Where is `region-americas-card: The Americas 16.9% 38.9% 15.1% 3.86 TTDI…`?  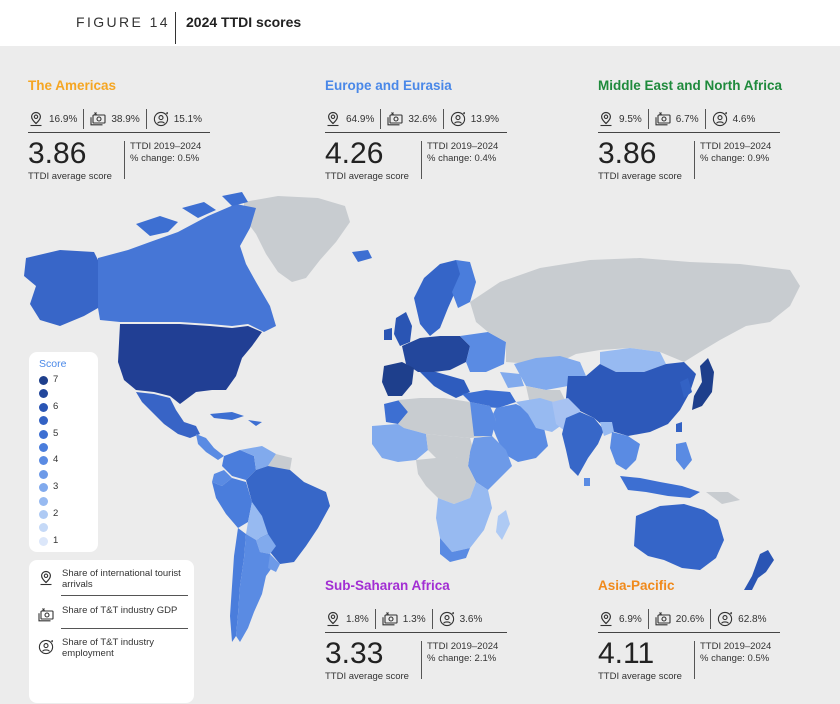
region-americas-card: The Americas 16.9% 38.9% 15.1% 3.86 TTDI… is located at coordinates (119, 129).